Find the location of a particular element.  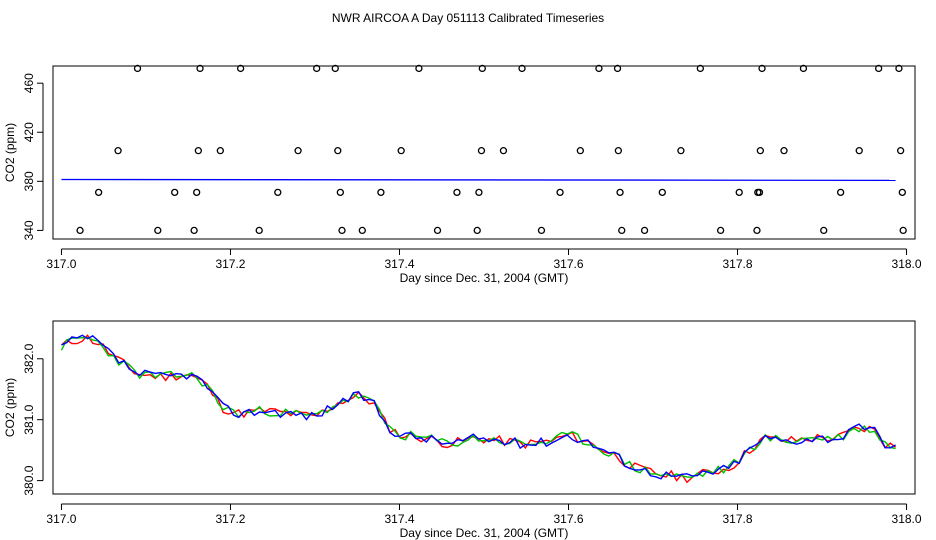

bottom-panel-y-axis: 380.0 381.0 382.0 is located at coordinates (33, 419).